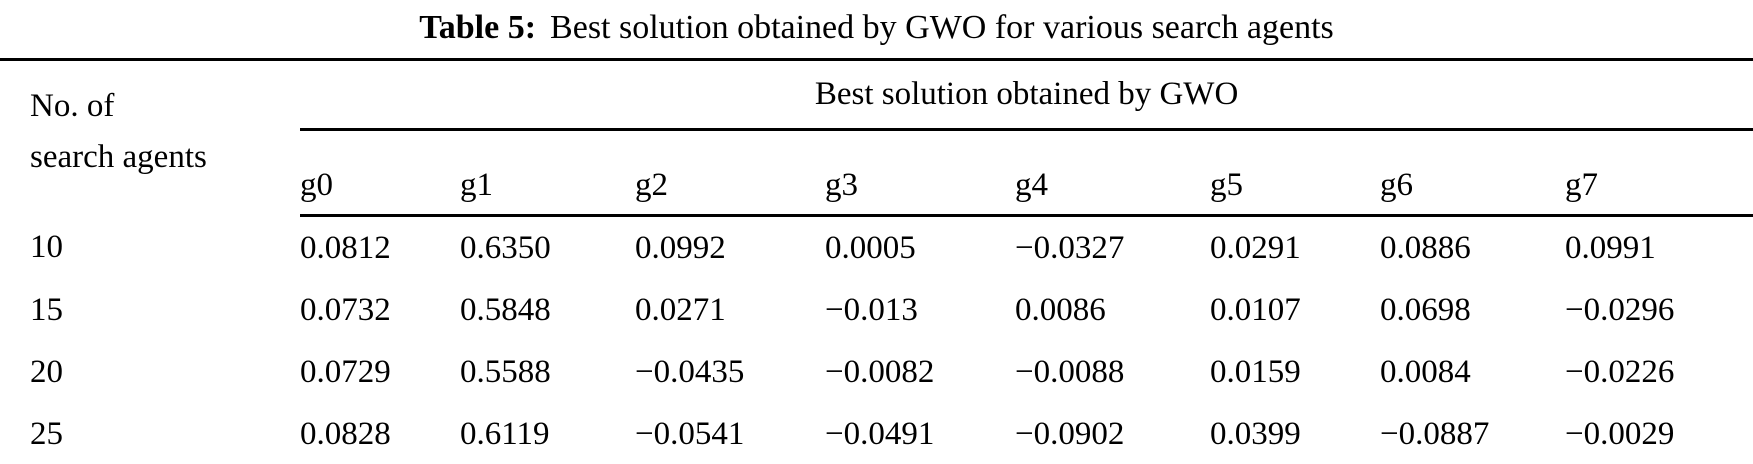 This screenshot has height=464, width=1753. Describe the element at coordinates (680, 309) in the screenshot. I see `cell-g2: 0.0271` at that location.